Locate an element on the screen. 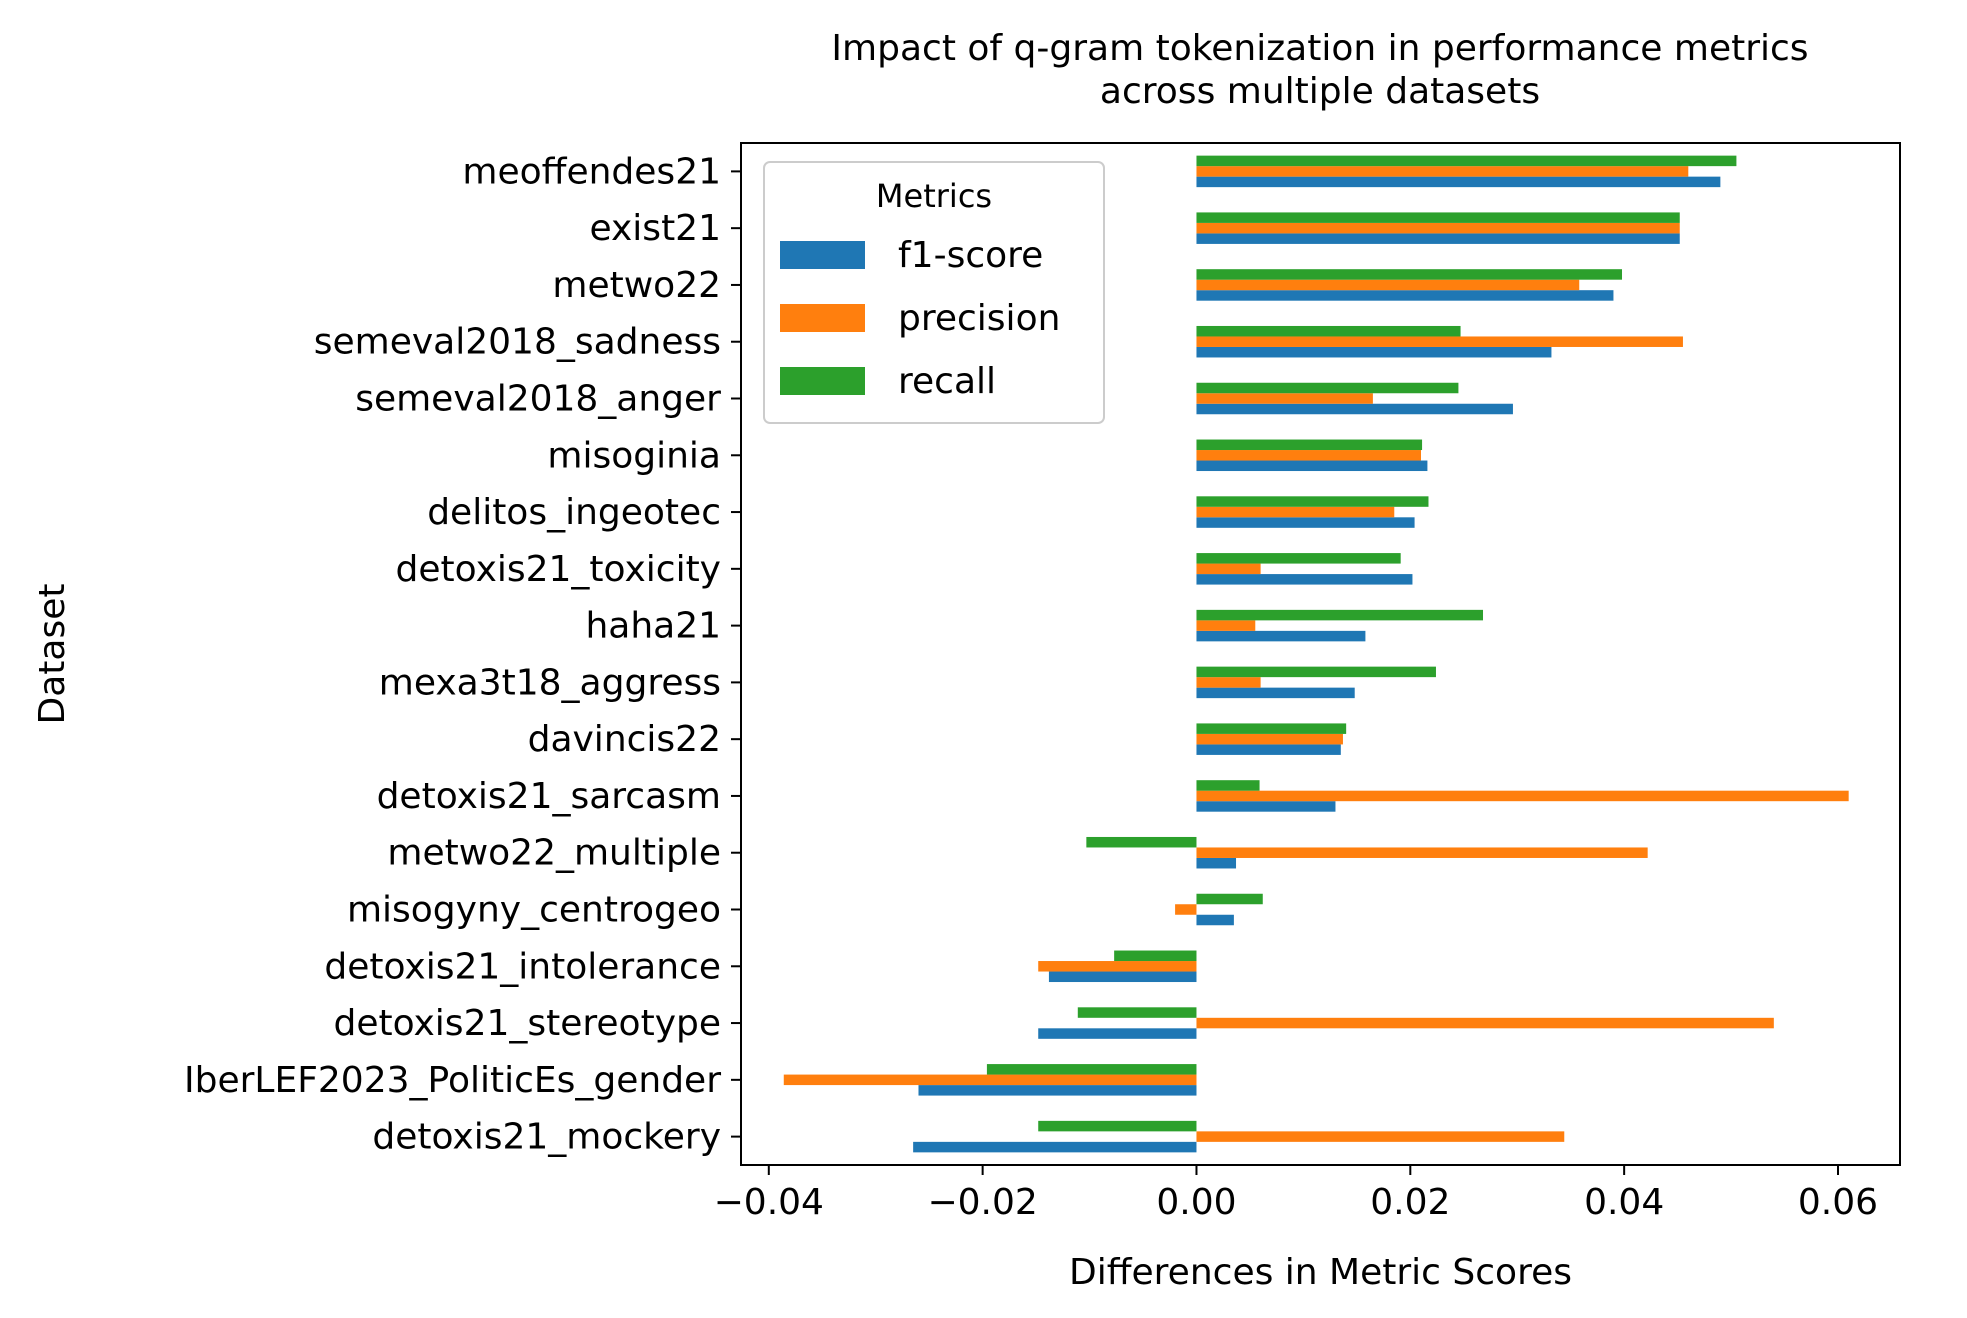 Image resolution: width=1967 pixels, height=1318 pixels. legend-swatch-f1-score is located at coordinates (822, 255).